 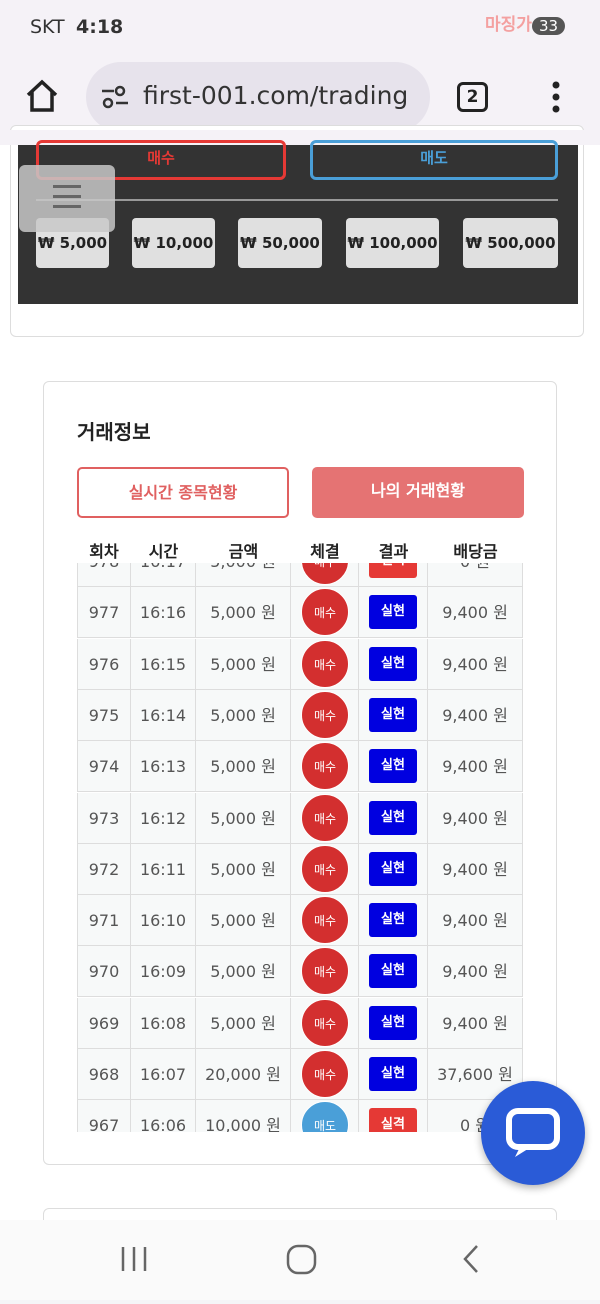 I want to click on table-cell: 16:06, so click(x=163, y=1116).